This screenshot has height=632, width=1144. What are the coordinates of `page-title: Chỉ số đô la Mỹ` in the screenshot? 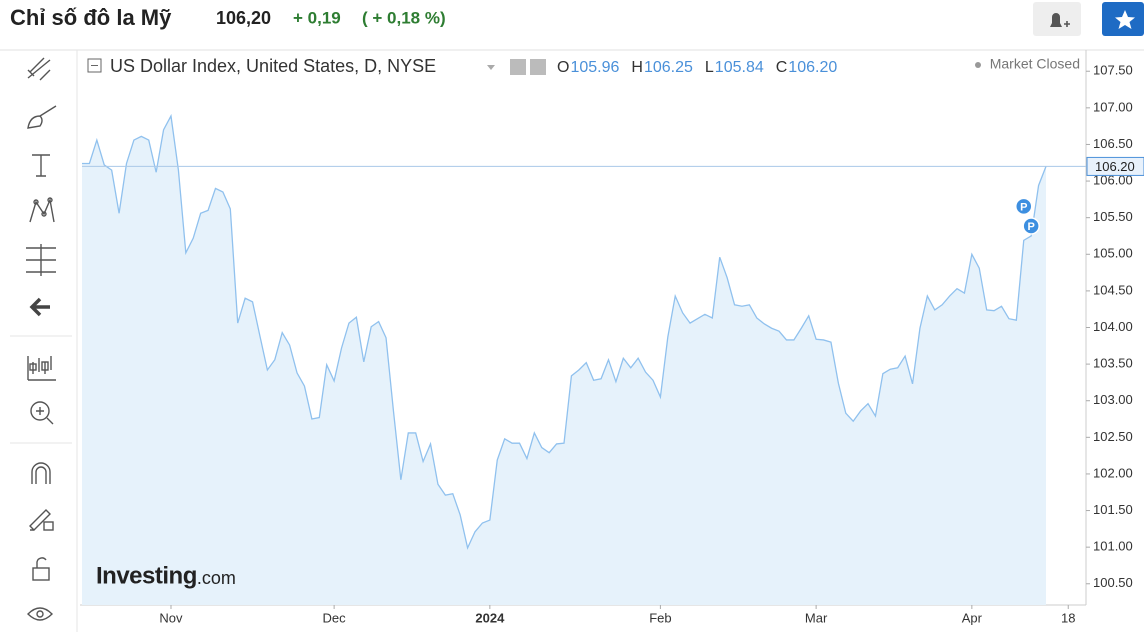 It's located at (91, 17).